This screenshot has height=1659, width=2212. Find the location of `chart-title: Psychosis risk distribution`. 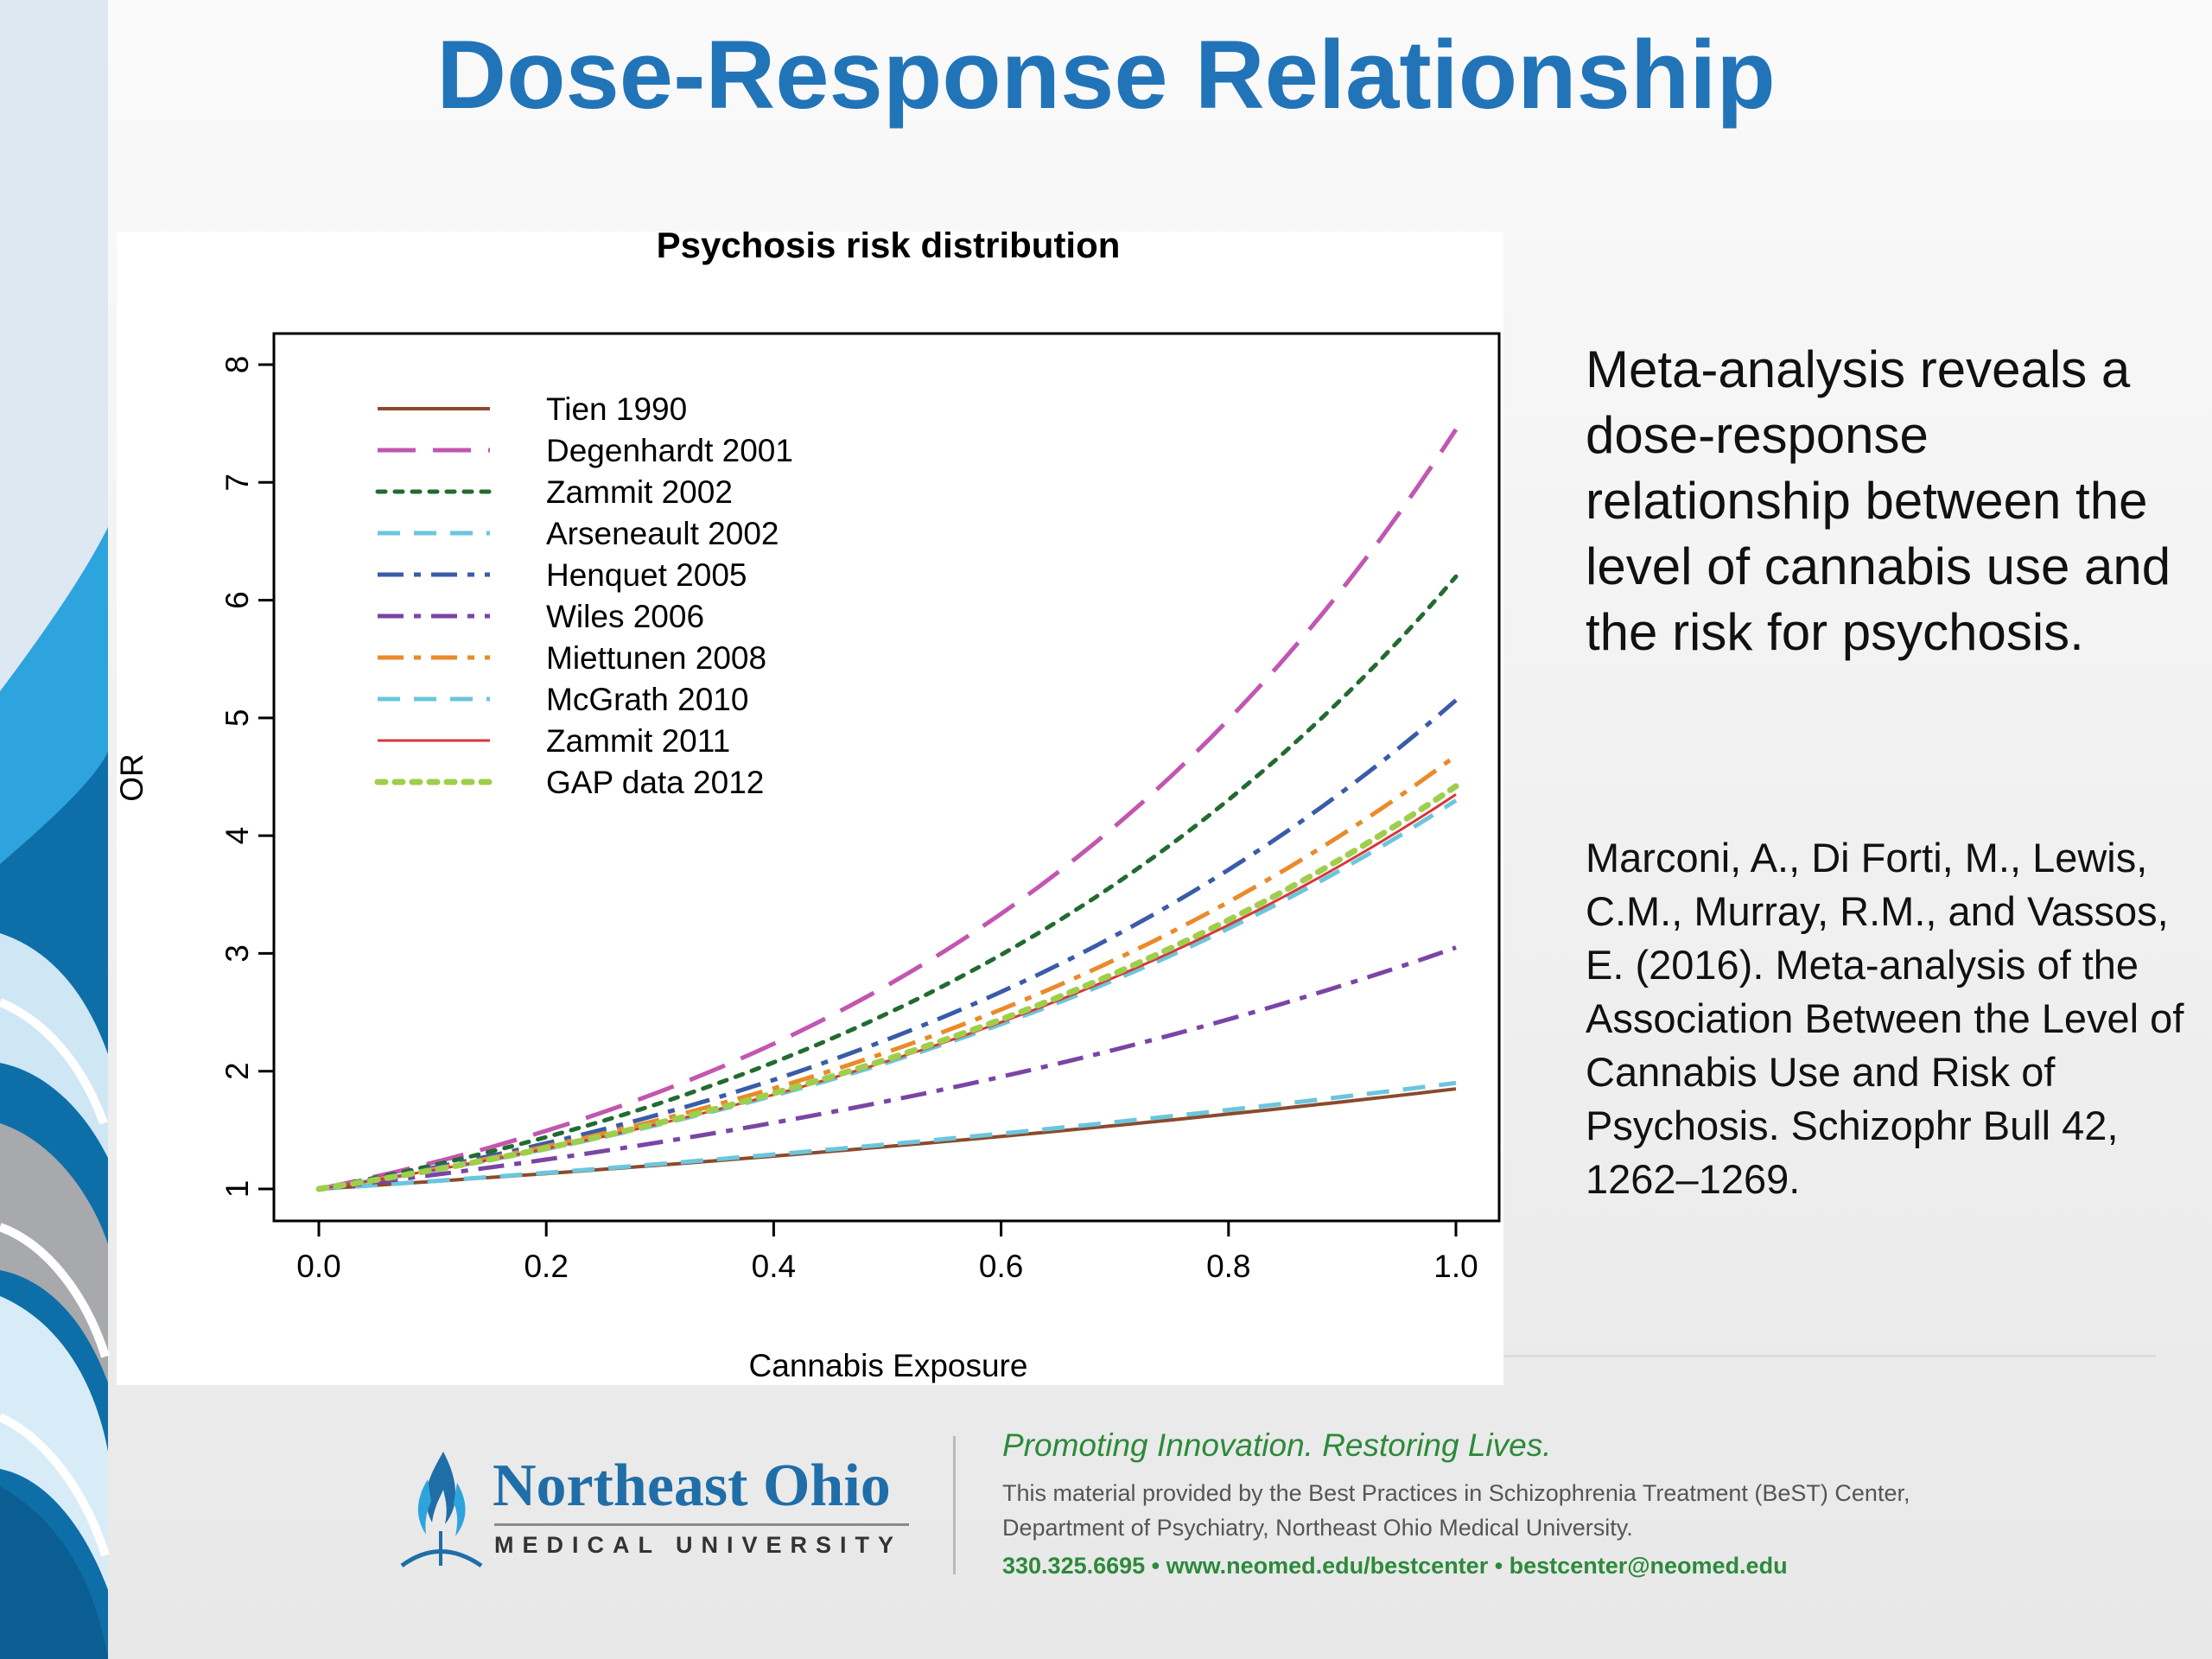

chart-title: Psychosis risk distribution is located at coordinates (889, 248).